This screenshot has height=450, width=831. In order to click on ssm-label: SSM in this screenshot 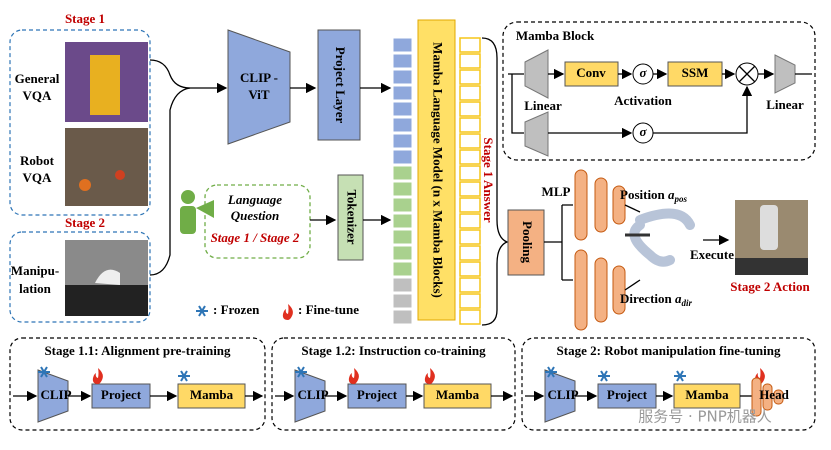, I will do `click(695, 72)`.